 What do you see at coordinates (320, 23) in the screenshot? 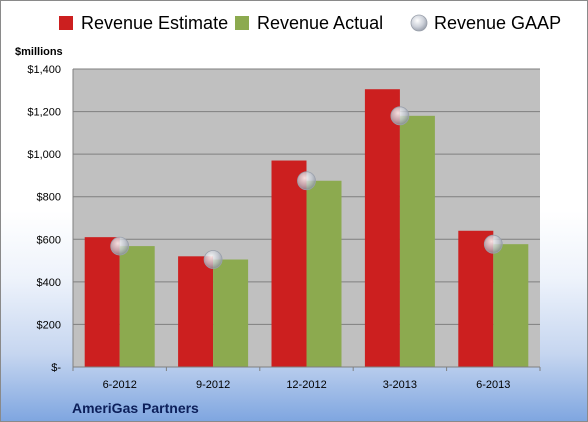
I see `legend-label: Revenue Actual` at bounding box center [320, 23].